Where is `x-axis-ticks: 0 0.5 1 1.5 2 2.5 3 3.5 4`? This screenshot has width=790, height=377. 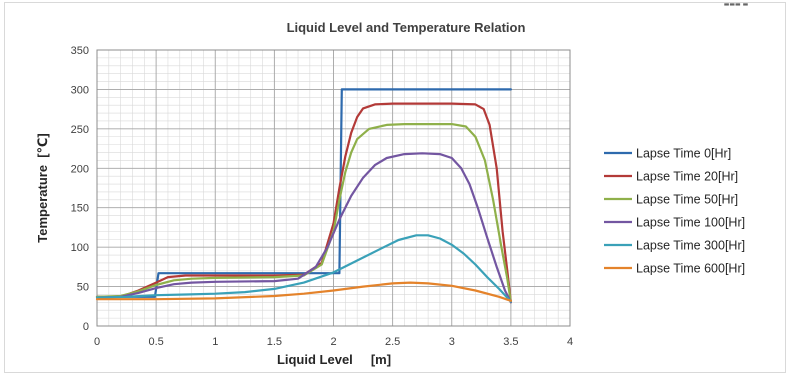
x-axis-ticks: 0 0.5 1 1.5 2 2.5 3 3.5 4 is located at coordinates (333, 342).